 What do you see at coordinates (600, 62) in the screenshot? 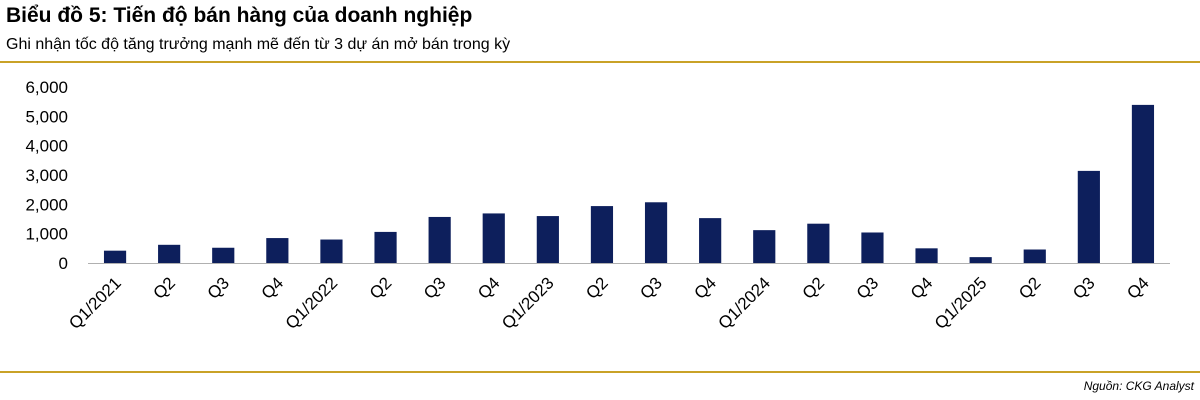
I see `top-divider` at bounding box center [600, 62].